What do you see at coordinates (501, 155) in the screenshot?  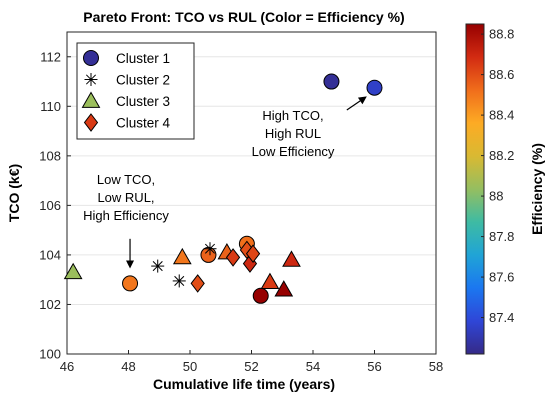 I see `colorbar-tick-label: 88.2` at bounding box center [501, 155].